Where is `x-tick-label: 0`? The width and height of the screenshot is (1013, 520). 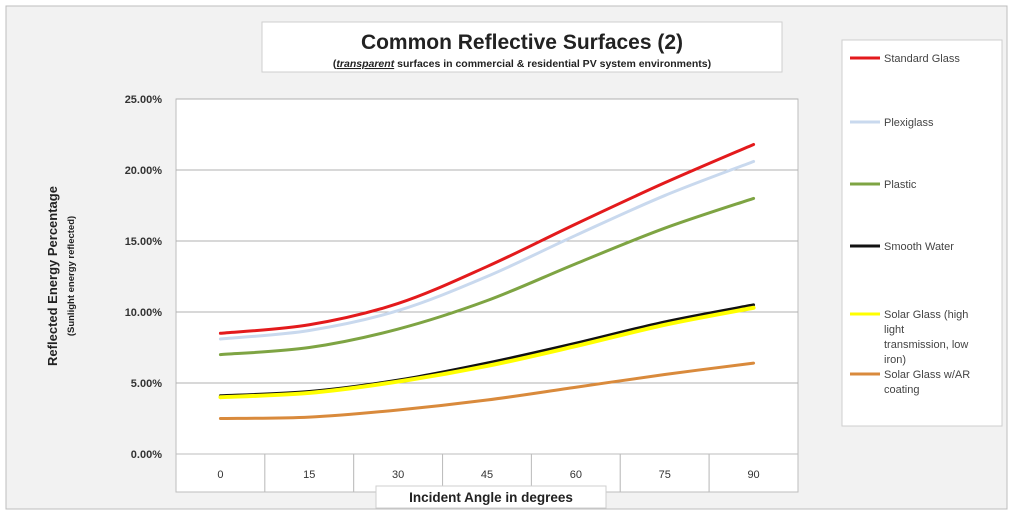
x-tick-label: 0 is located at coordinates (220, 475).